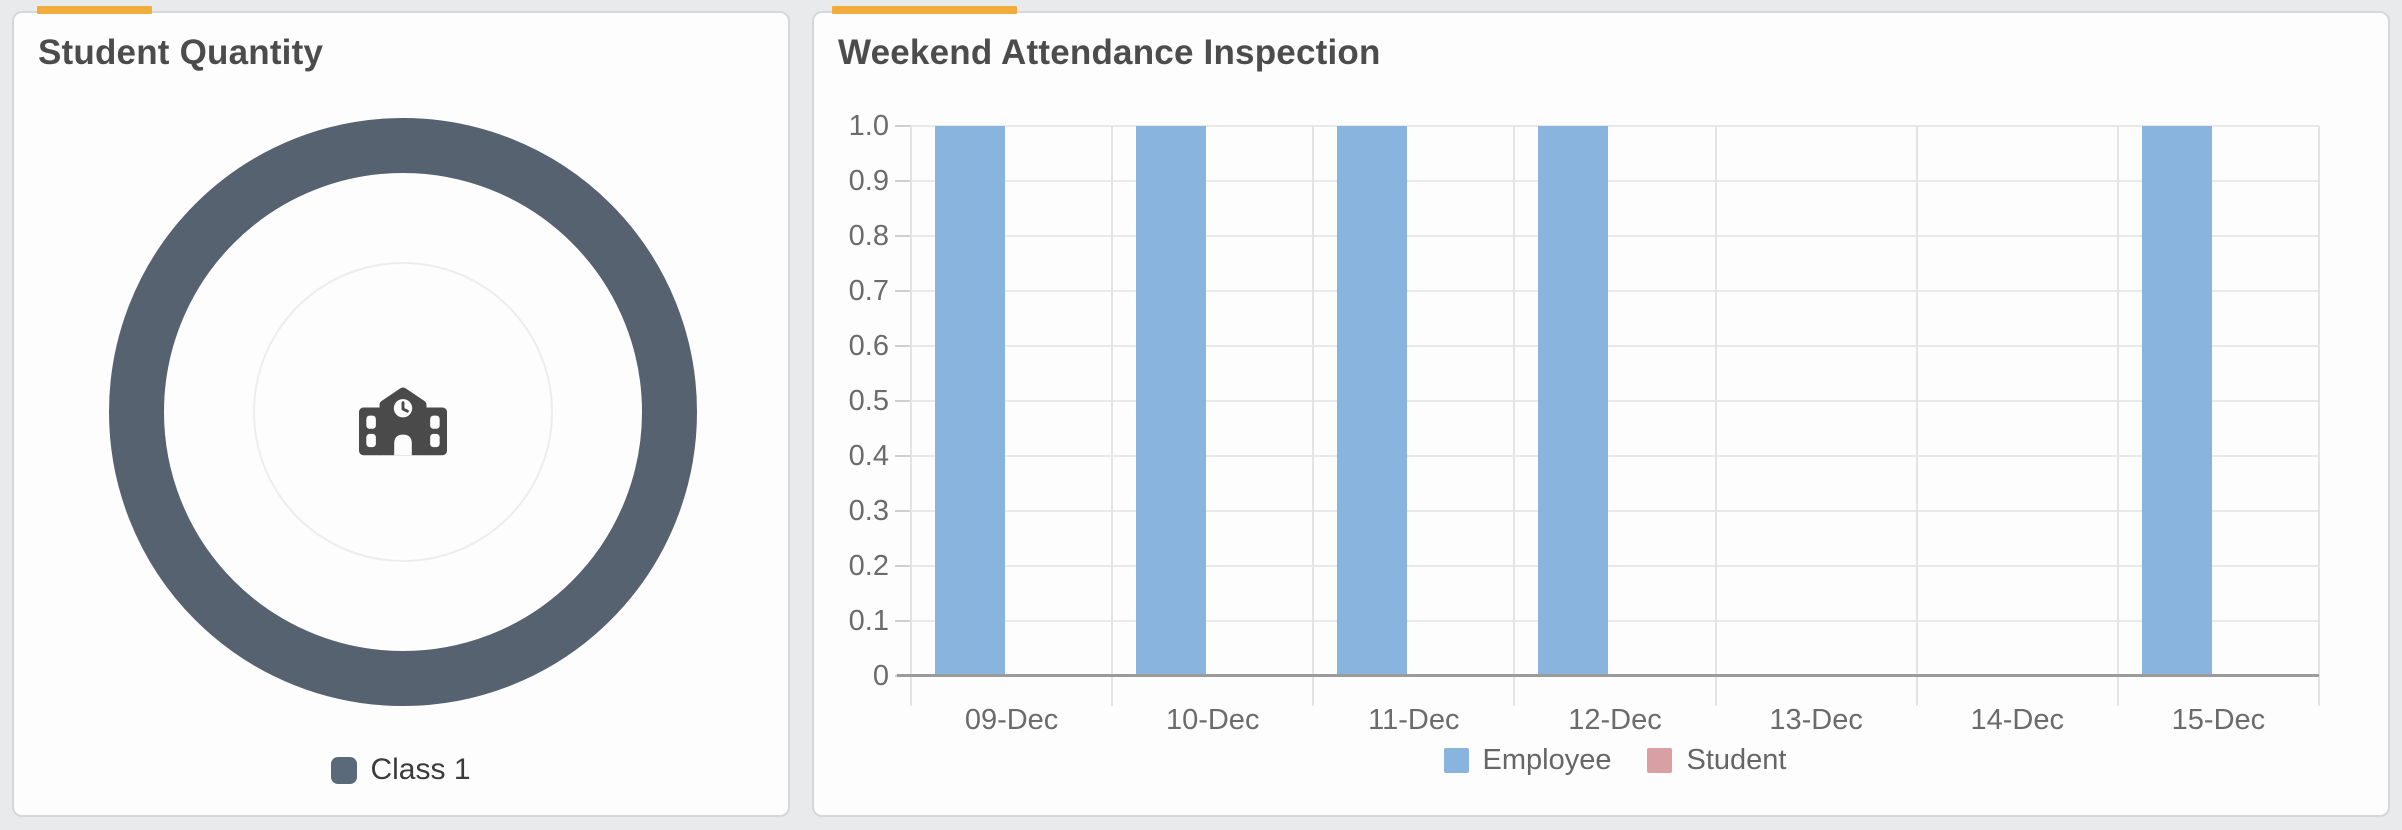  What do you see at coordinates (1608, 675) in the screenshot?
I see `x-axis-line` at bounding box center [1608, 675].